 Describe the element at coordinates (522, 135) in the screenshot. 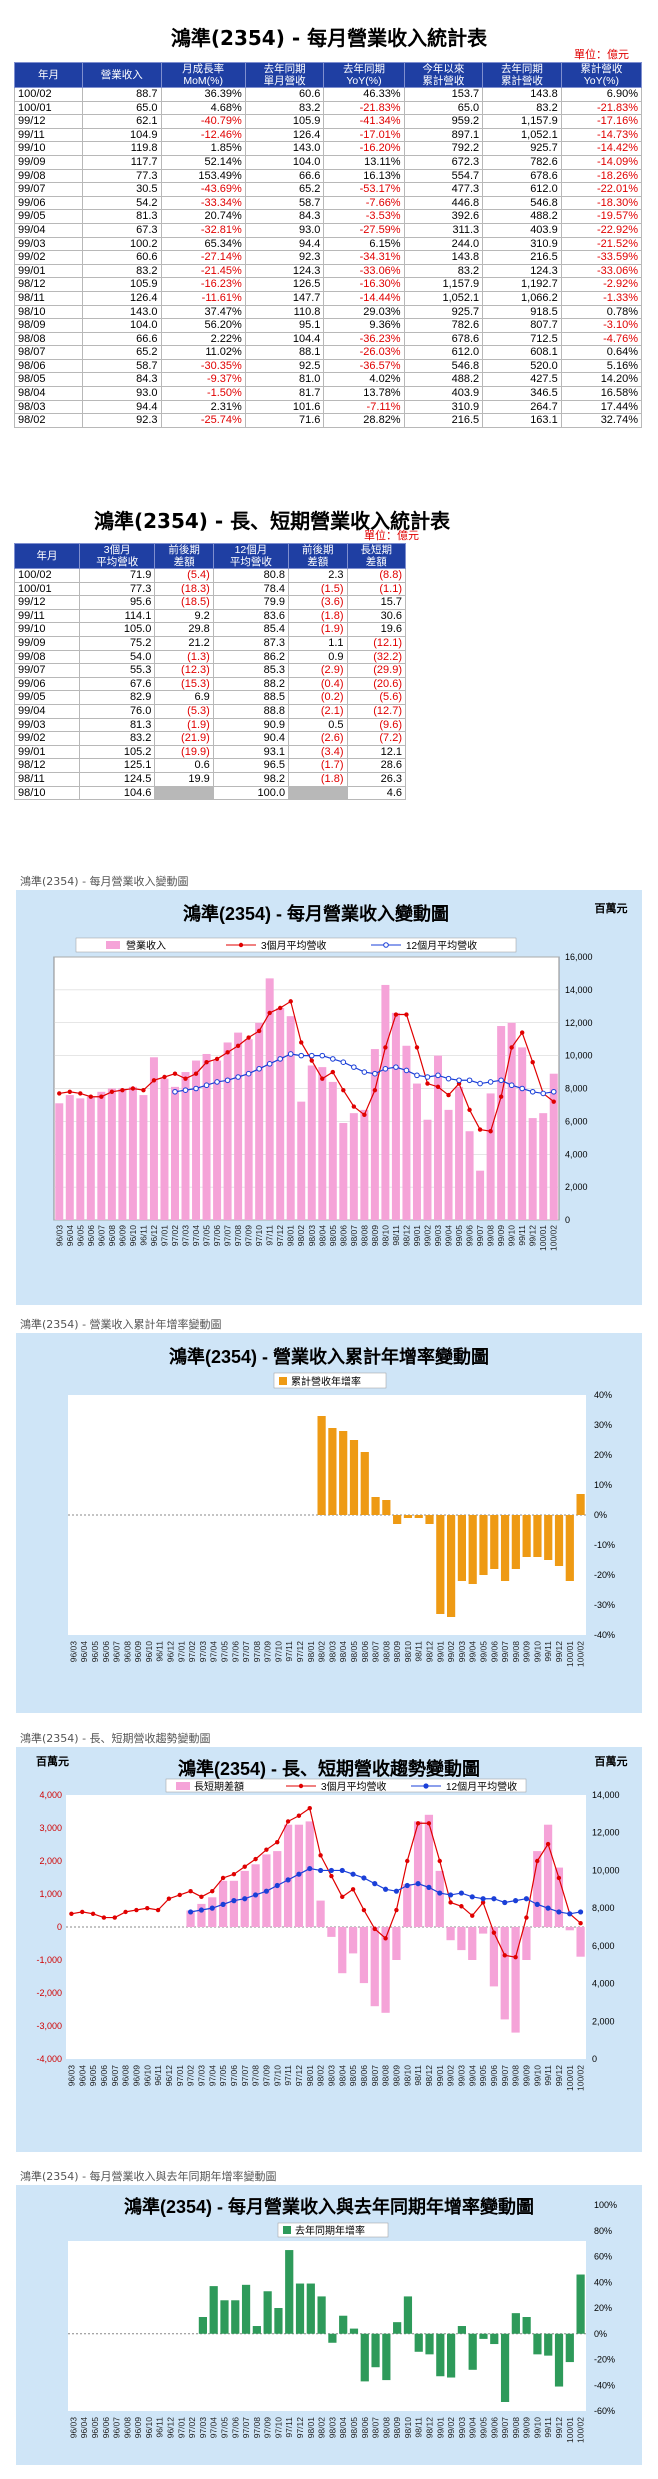

I see `table-cell: 1,052.1` at that location.